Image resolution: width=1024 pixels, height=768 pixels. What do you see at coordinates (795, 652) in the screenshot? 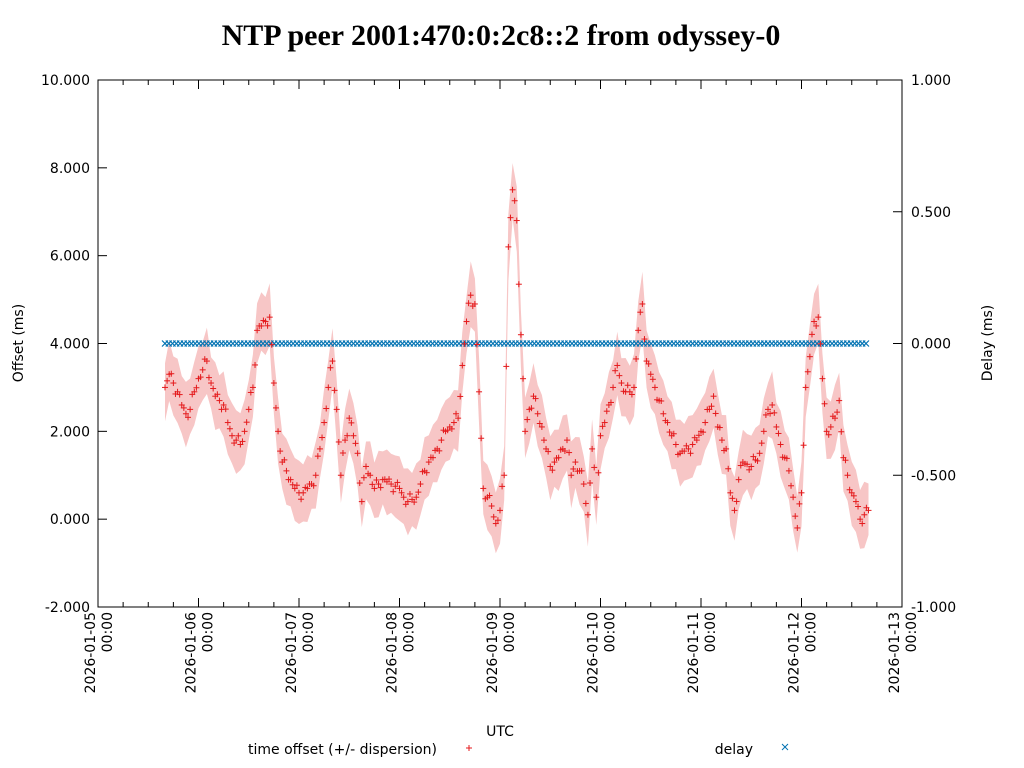
I see `x-tick-date: 2026-01-12` at bounding box center [795, 652].